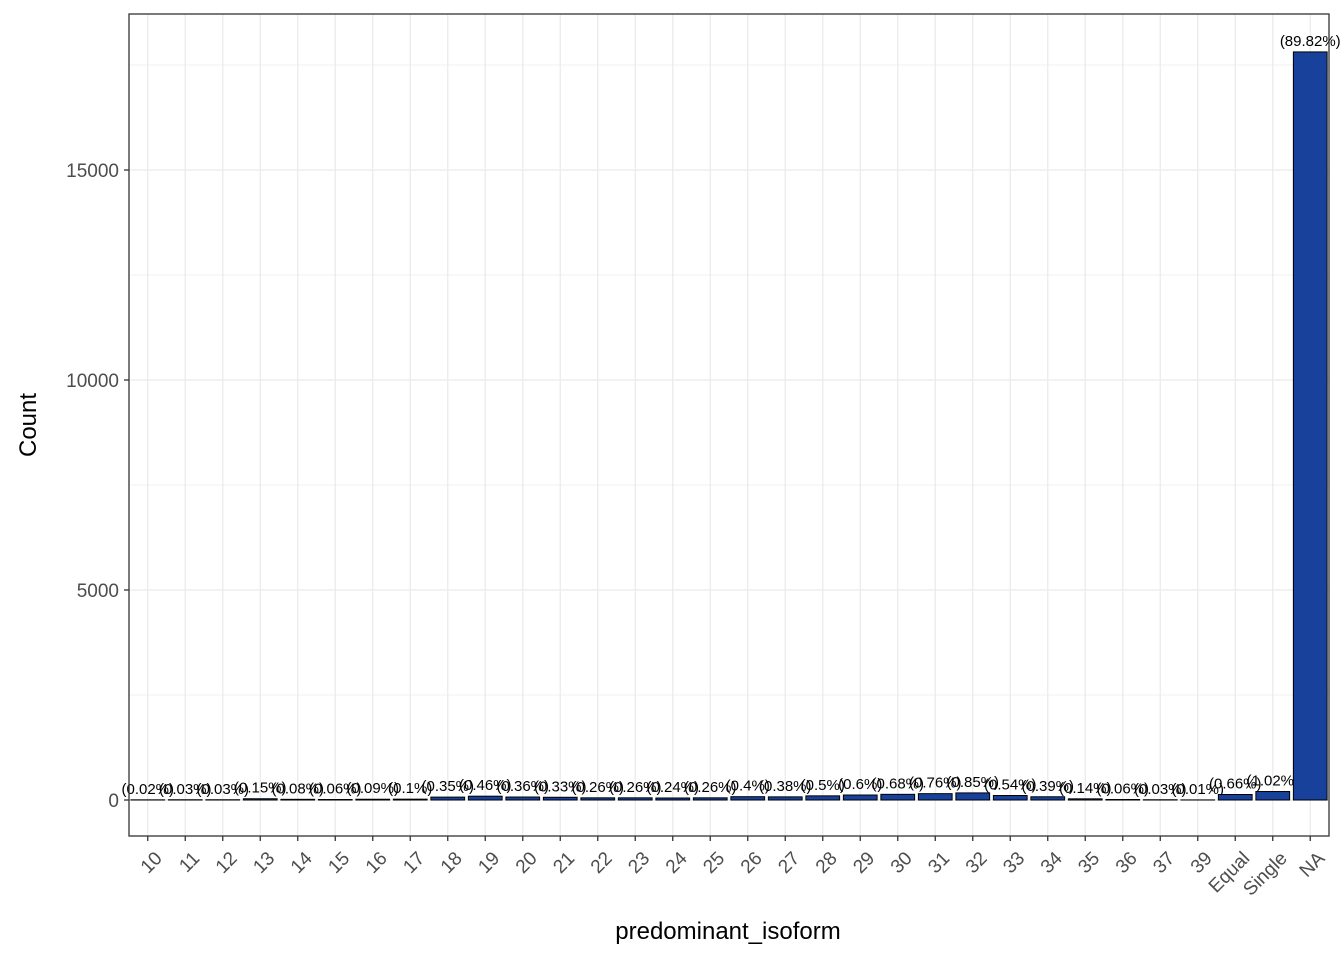 Image resolution: width=1344 pixels, height=960 pixels. I want to click on data-label: (0.85%), so click(972, 782).